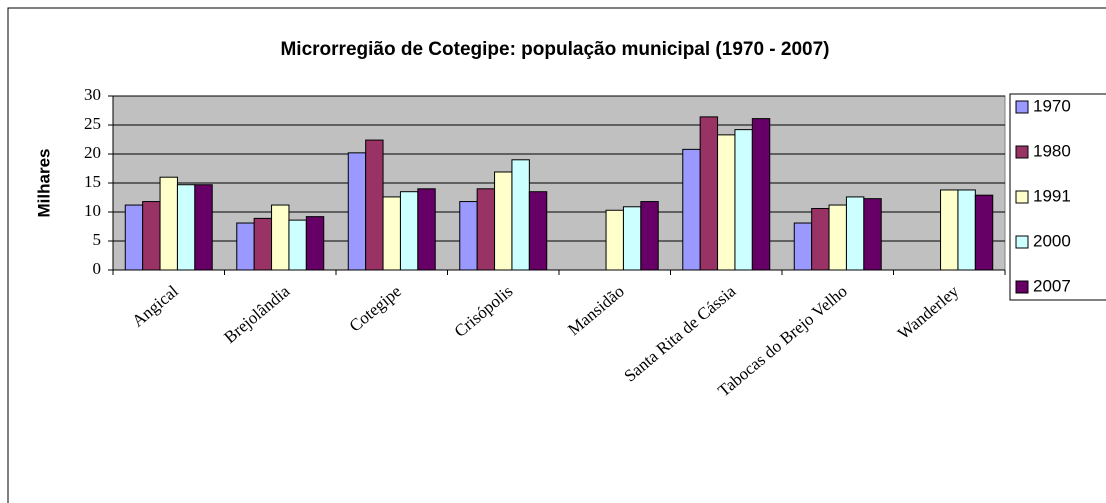  What do you see at coordinates (92, 94) in the screenshot?
I see `y-tick-label: 30` at bounding box center [92, 94].